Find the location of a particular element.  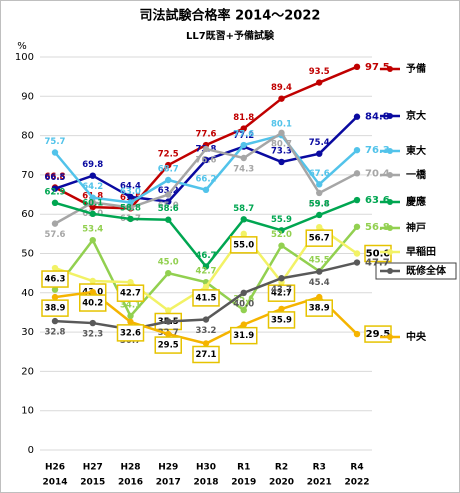

data-label: 46.3 is located at coordinates (55, 280).